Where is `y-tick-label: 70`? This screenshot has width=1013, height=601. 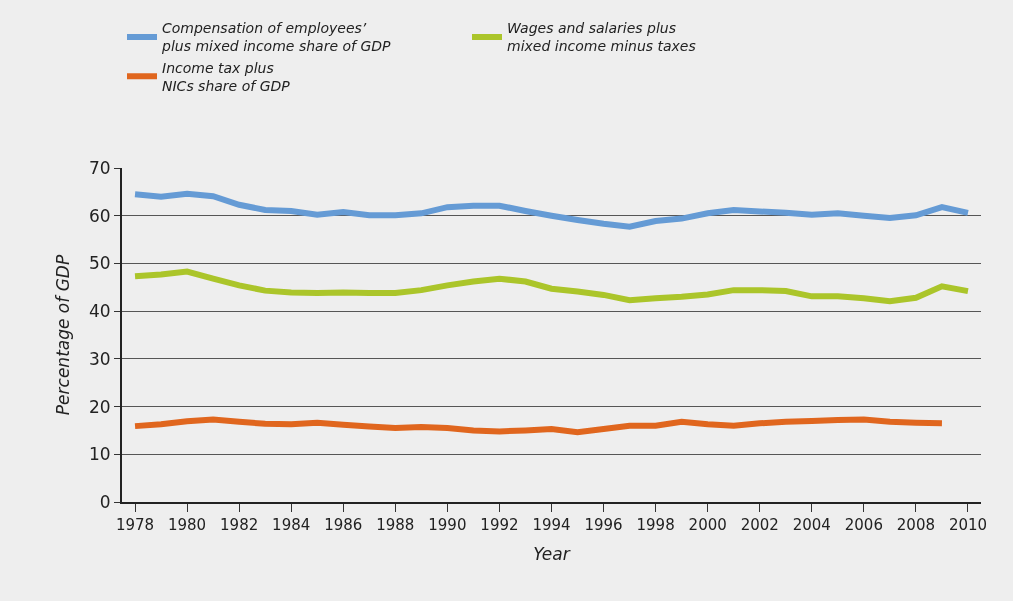
y-tick-label: 70 is located at coordinates (99, 167).